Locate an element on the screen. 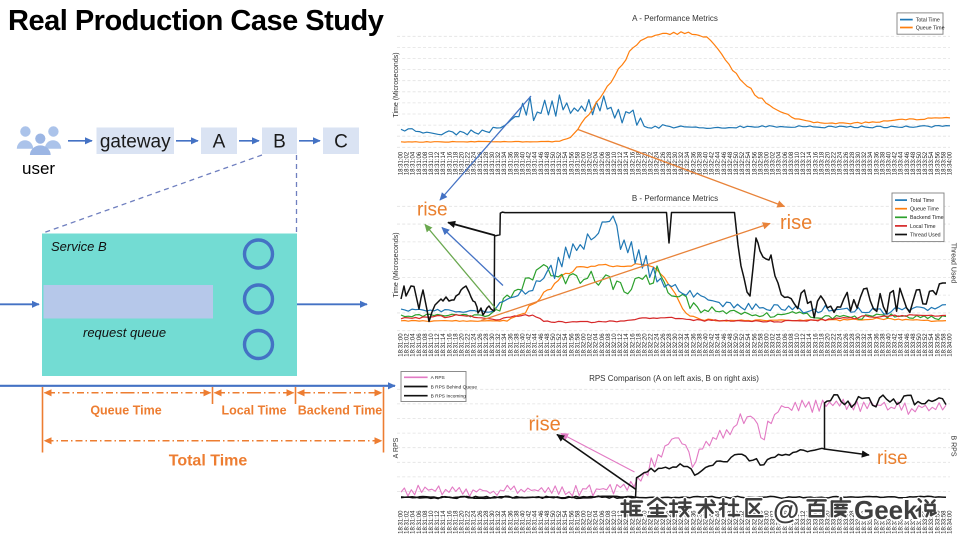 This screenshot has width=960, height=540. svg-text: 18:32:24 is located at coordinates (658, 522).